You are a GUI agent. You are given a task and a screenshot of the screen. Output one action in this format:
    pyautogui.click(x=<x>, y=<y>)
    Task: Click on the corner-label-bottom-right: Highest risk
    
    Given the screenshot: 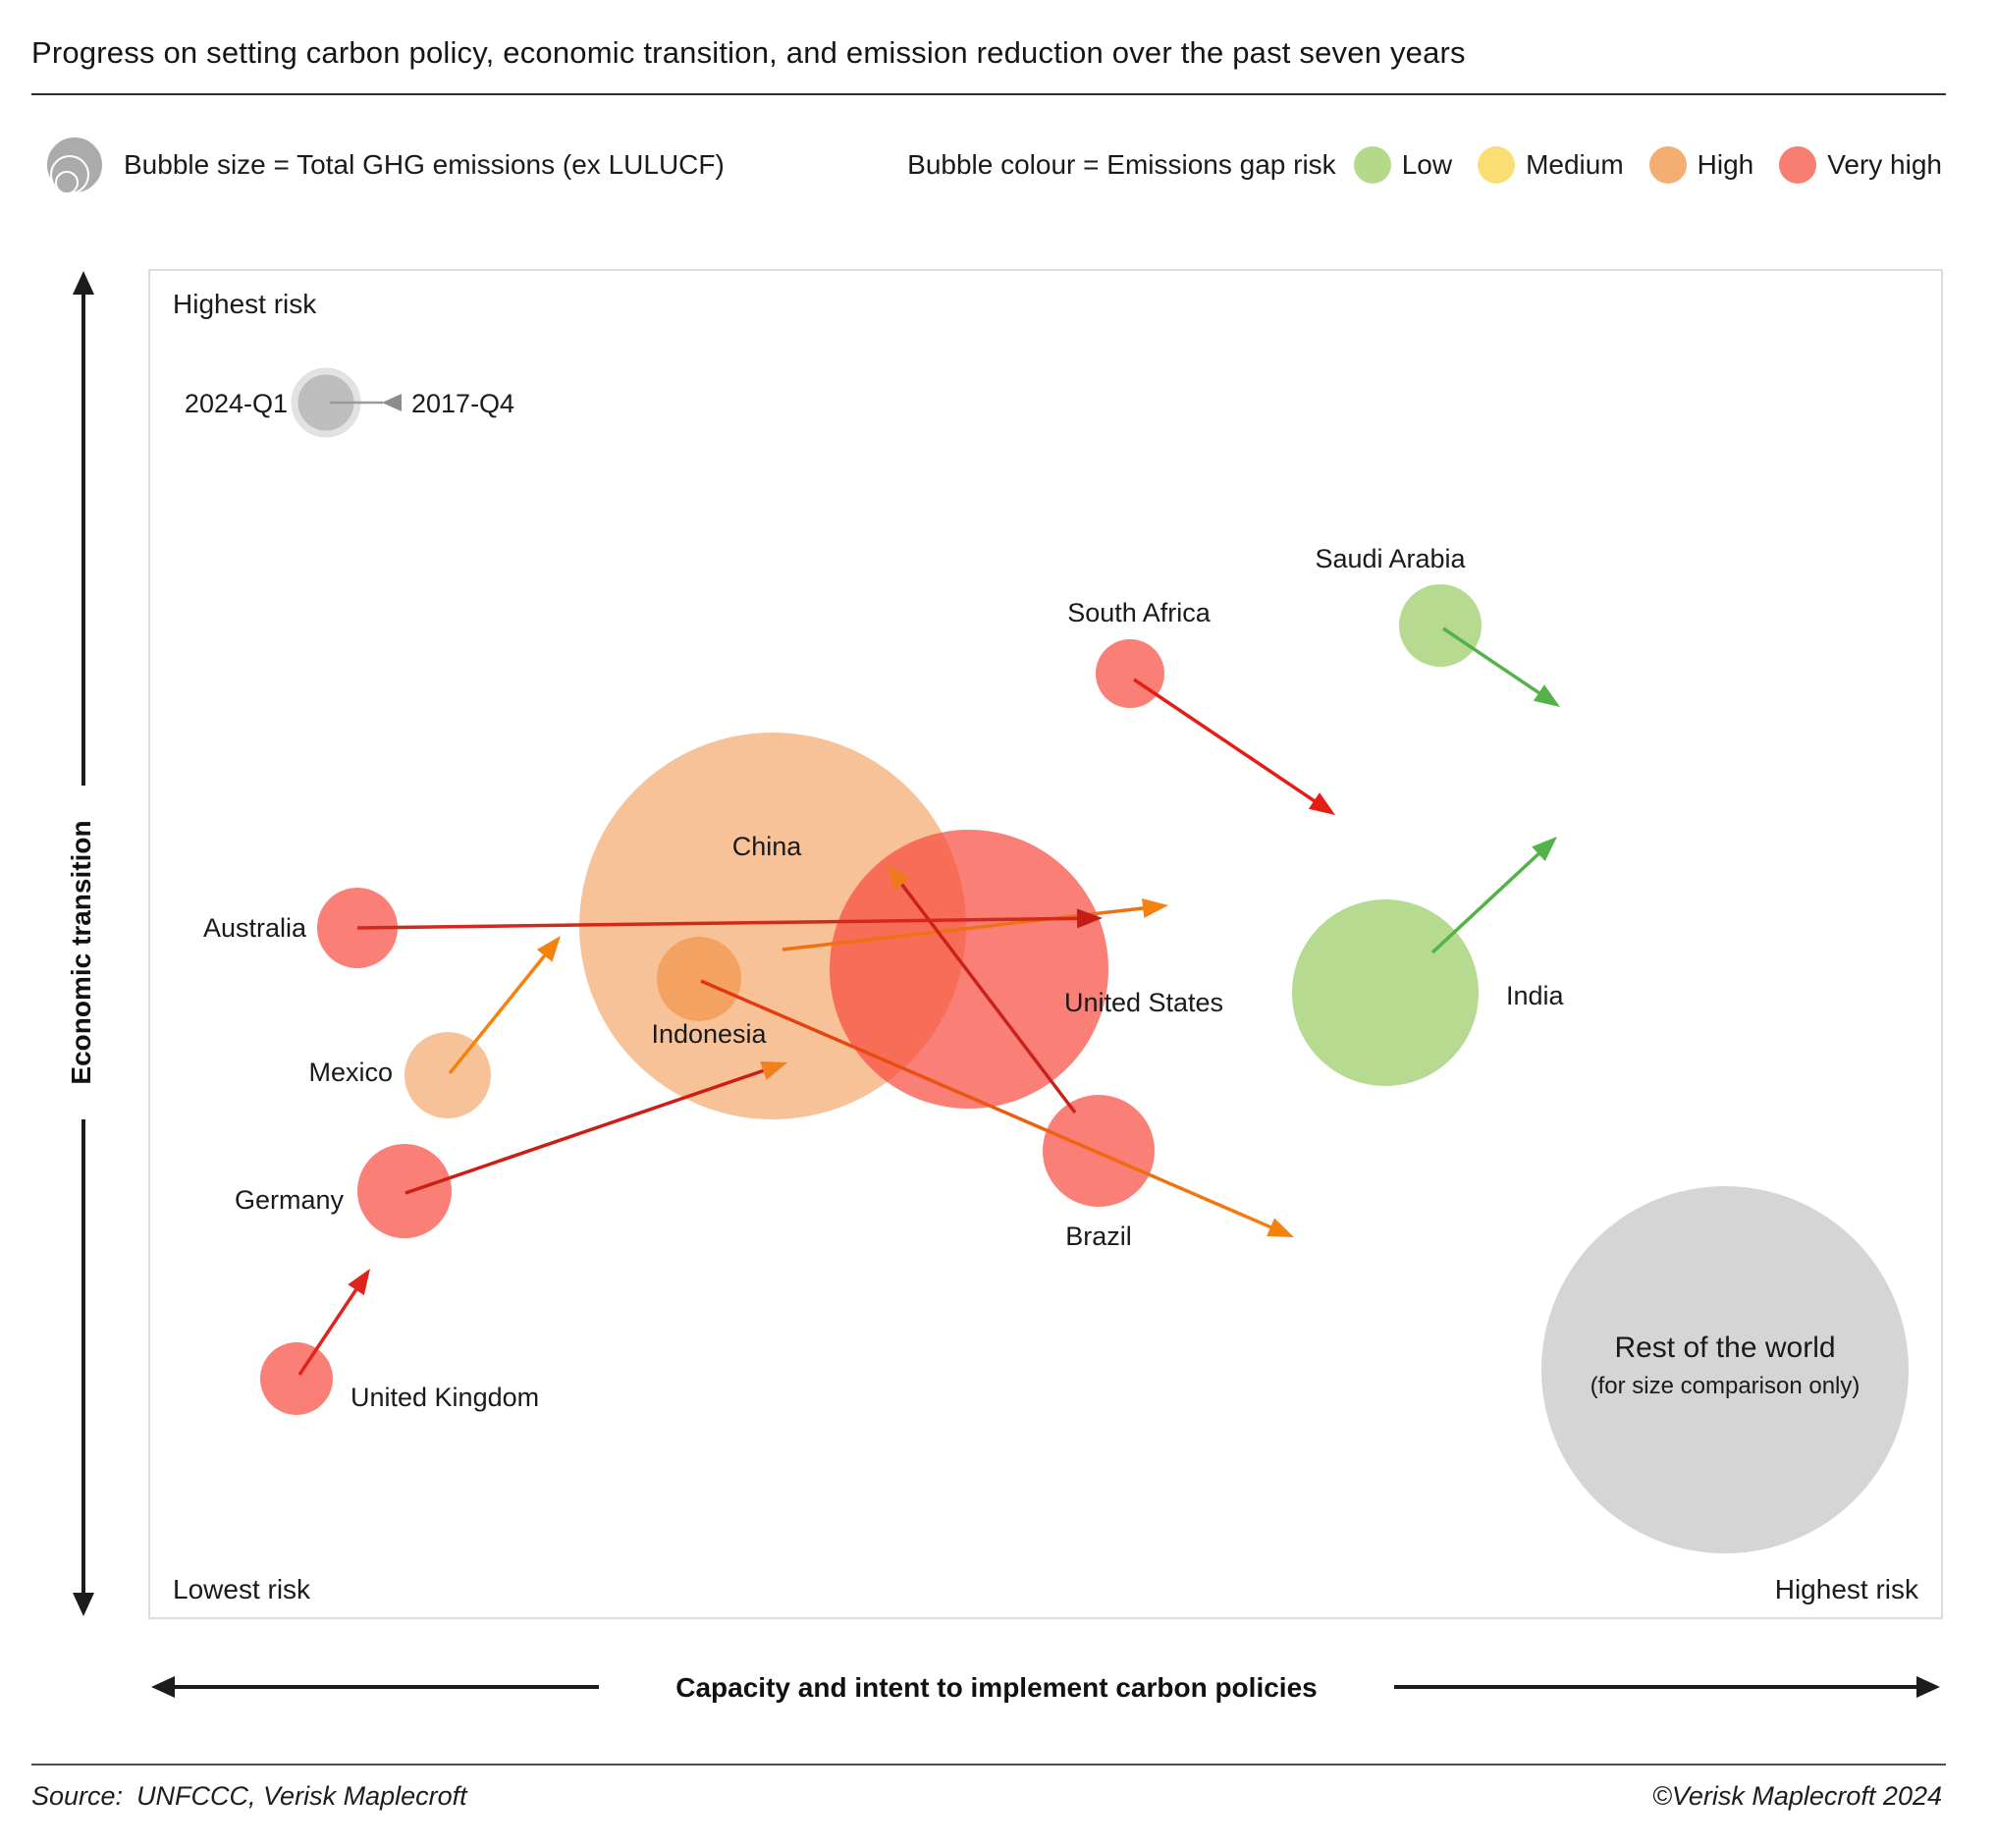 What is the action you would take?
    pyautogui.click(x=1847, y=1589)
    